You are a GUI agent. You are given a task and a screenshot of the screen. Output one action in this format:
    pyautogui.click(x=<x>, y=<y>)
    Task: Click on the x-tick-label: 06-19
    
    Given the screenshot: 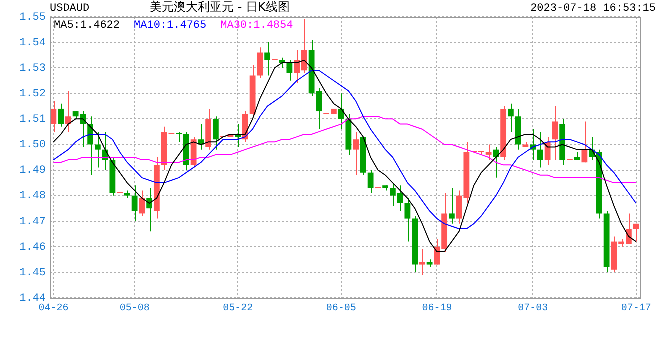 What is the action you would take?
    pyautogui.click(x=437, y=309)
    